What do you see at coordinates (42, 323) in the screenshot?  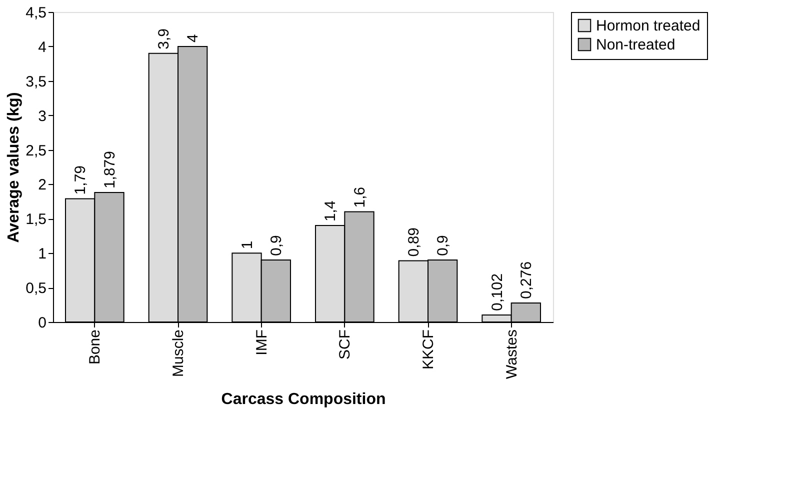 I see `y-tick-label: 0` at bounding box center [42, 323].